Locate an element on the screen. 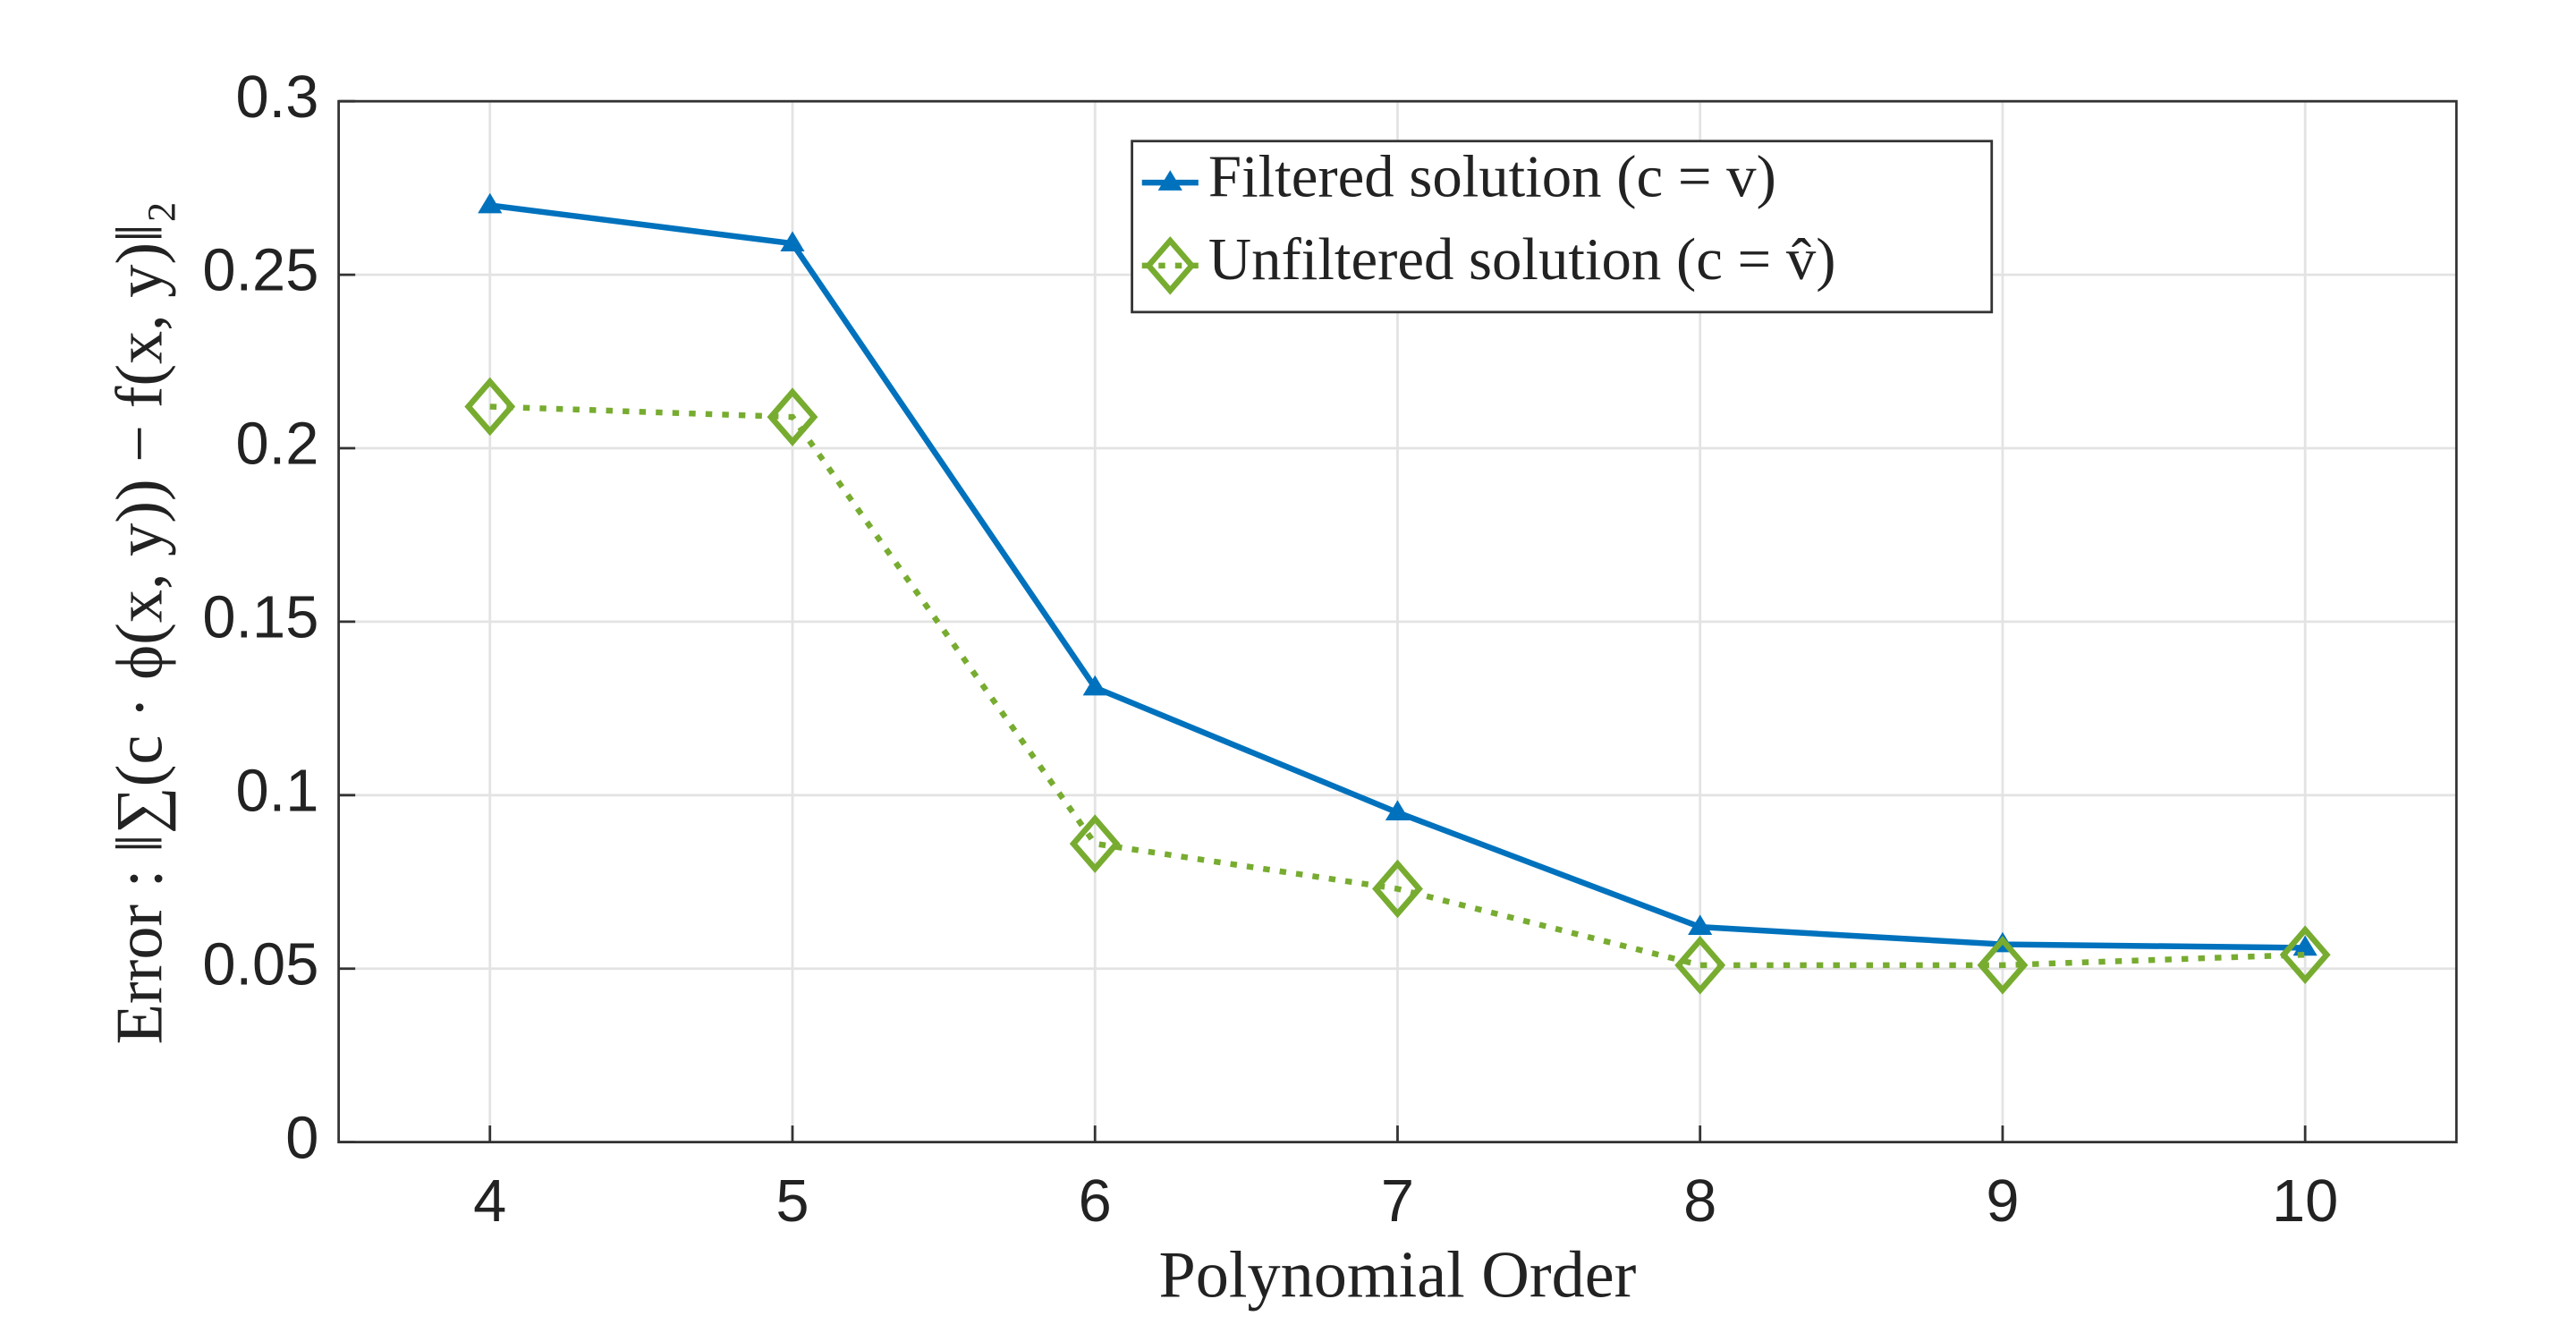  legend-box is located at coordinates (1562, 227).